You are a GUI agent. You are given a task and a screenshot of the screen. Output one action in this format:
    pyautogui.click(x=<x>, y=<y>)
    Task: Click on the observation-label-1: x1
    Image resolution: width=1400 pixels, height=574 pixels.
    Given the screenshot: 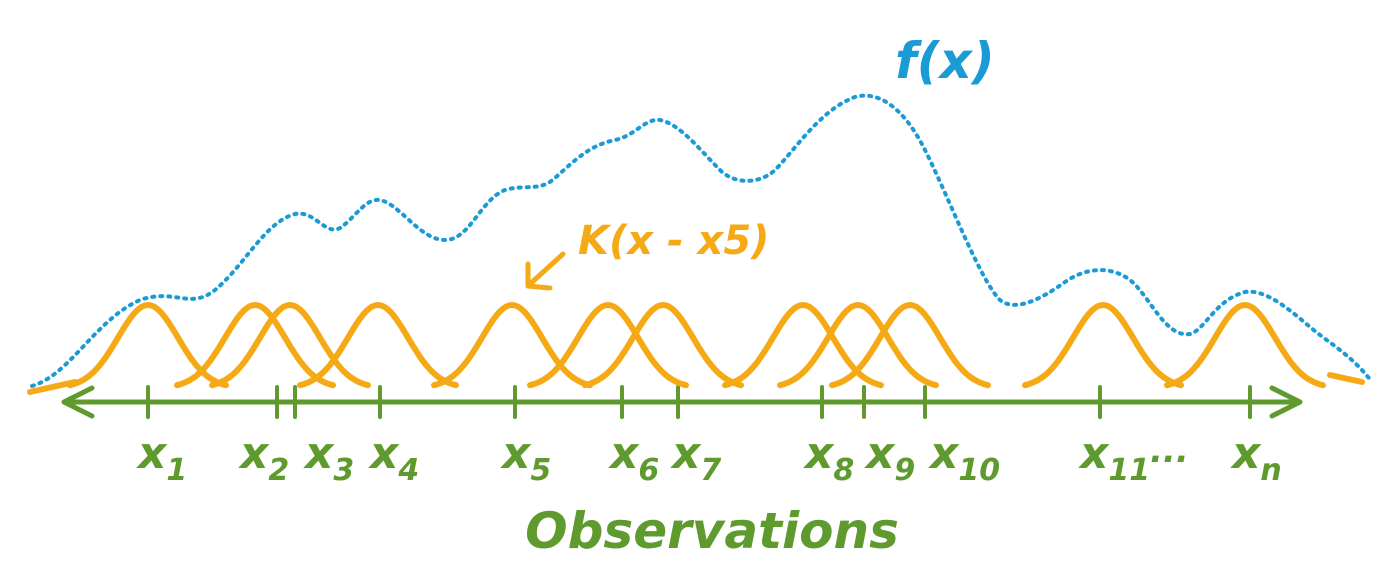 What is the action you would take?
    pyautogui.click(x=161, y=458)
    